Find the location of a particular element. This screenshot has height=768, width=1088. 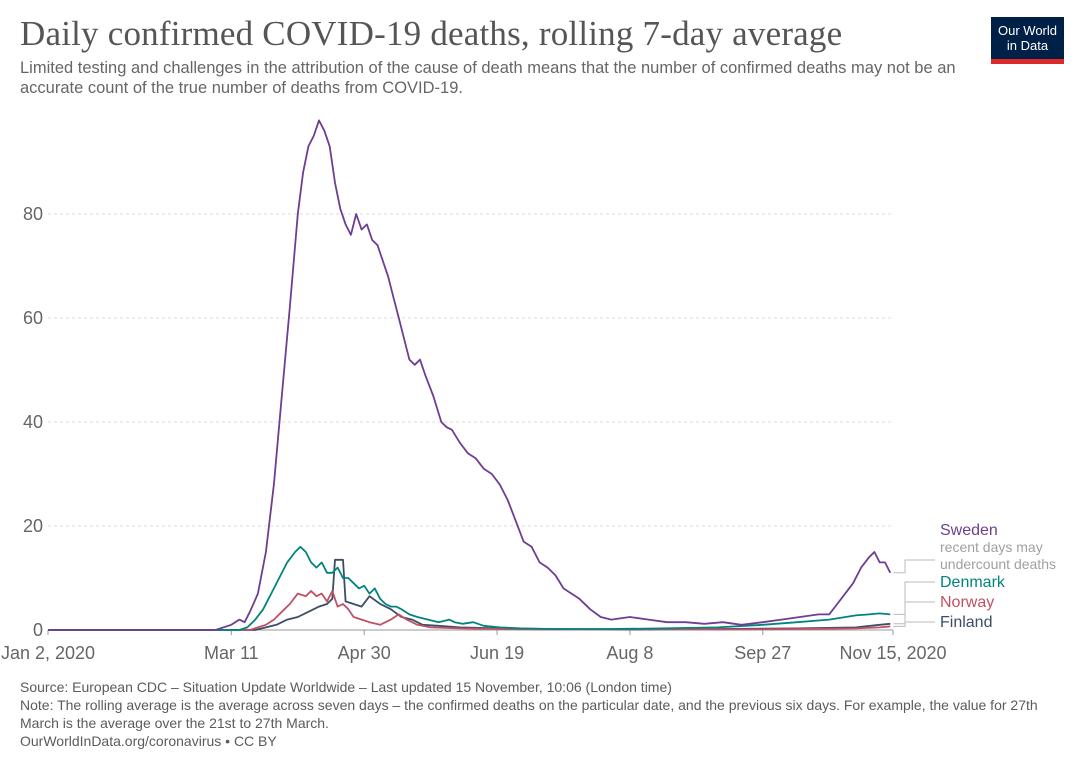

x-tick-label: Aug 8 is located at coordinates (629, 653).